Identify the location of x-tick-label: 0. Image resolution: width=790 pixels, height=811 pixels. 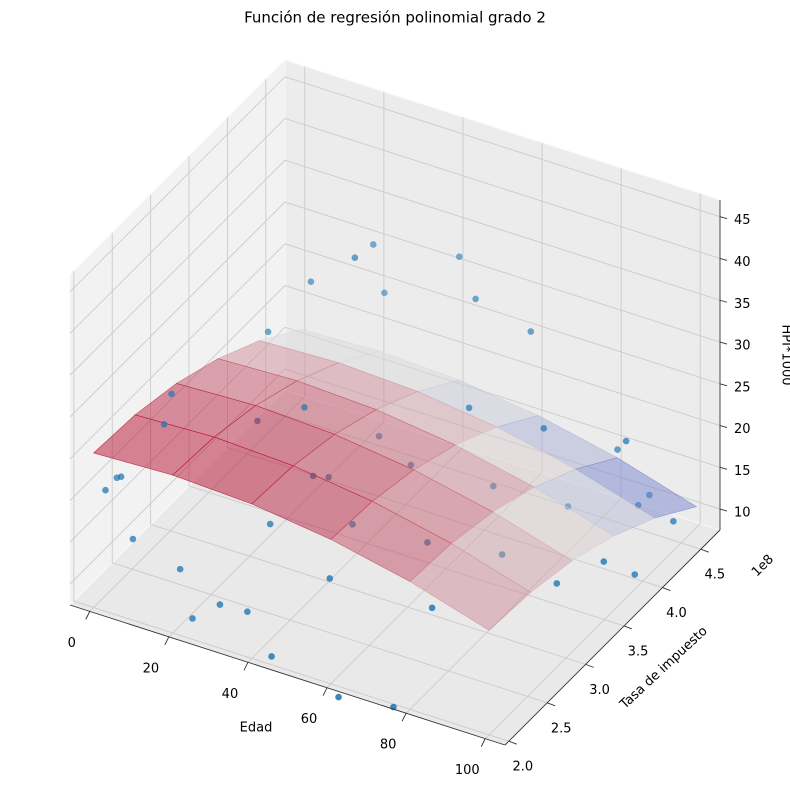
(72, 643).